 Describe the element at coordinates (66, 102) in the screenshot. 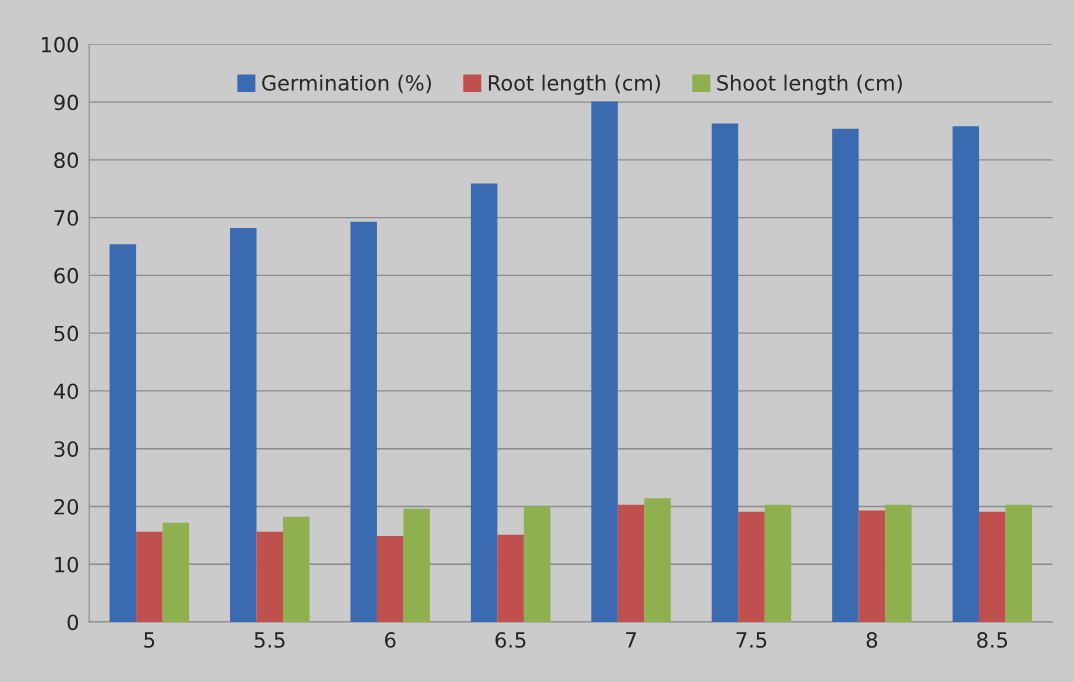

I see `y-tick-label: 90` at that location.